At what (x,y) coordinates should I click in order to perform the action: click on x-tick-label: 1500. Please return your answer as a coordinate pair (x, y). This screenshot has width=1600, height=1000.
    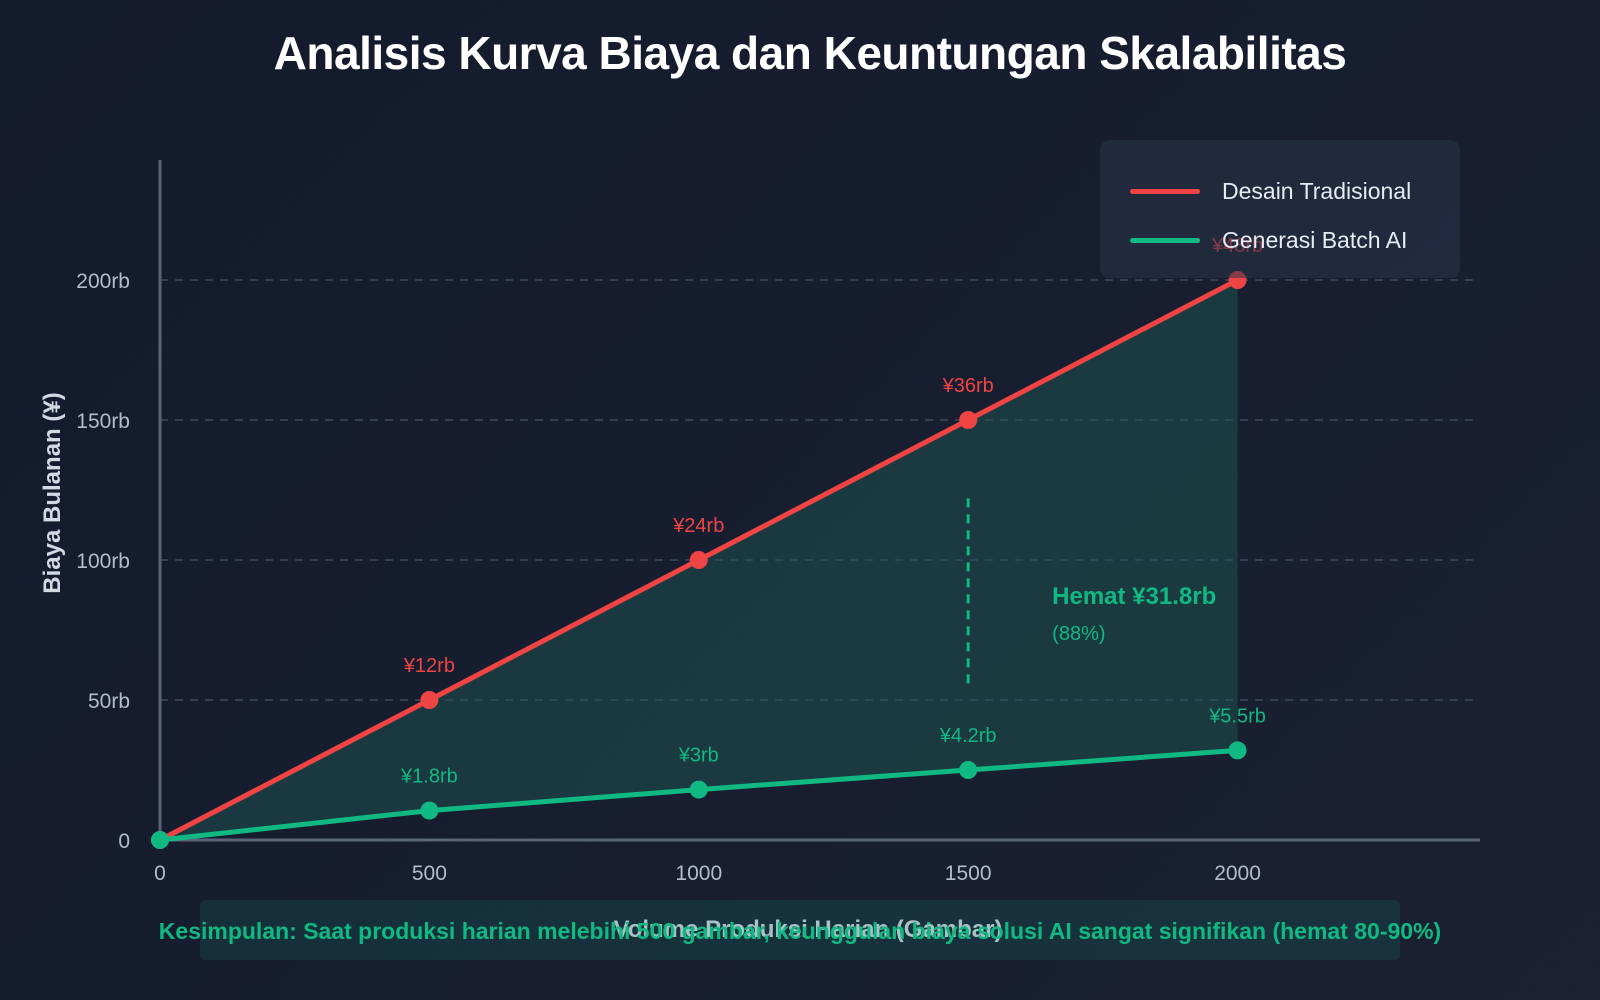
    Looking at the image, I should click on (968, 873).